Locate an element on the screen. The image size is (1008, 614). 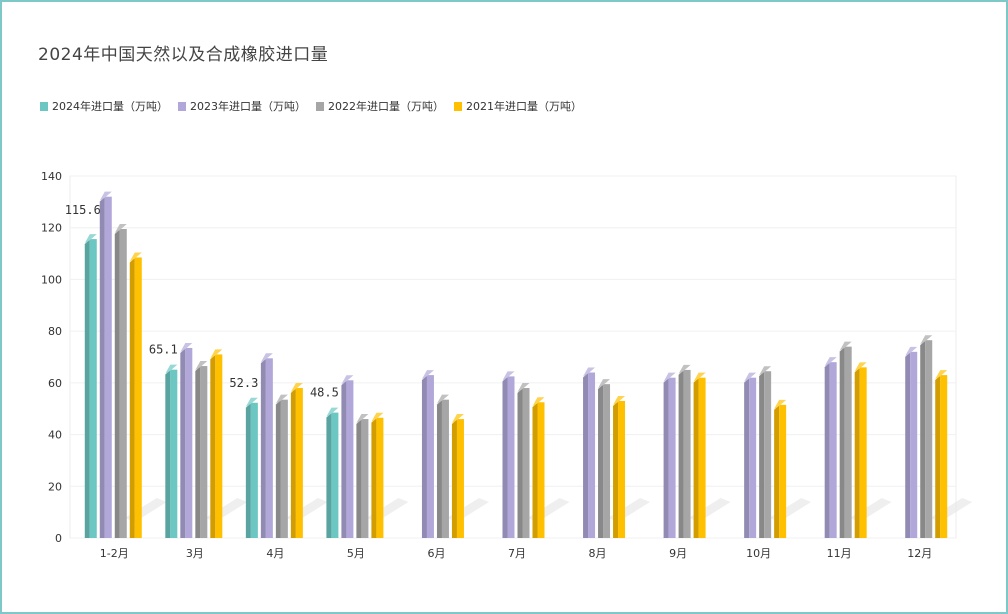
legend-item: 2023年进口量（万吨） is located at coordinates (242, 106).